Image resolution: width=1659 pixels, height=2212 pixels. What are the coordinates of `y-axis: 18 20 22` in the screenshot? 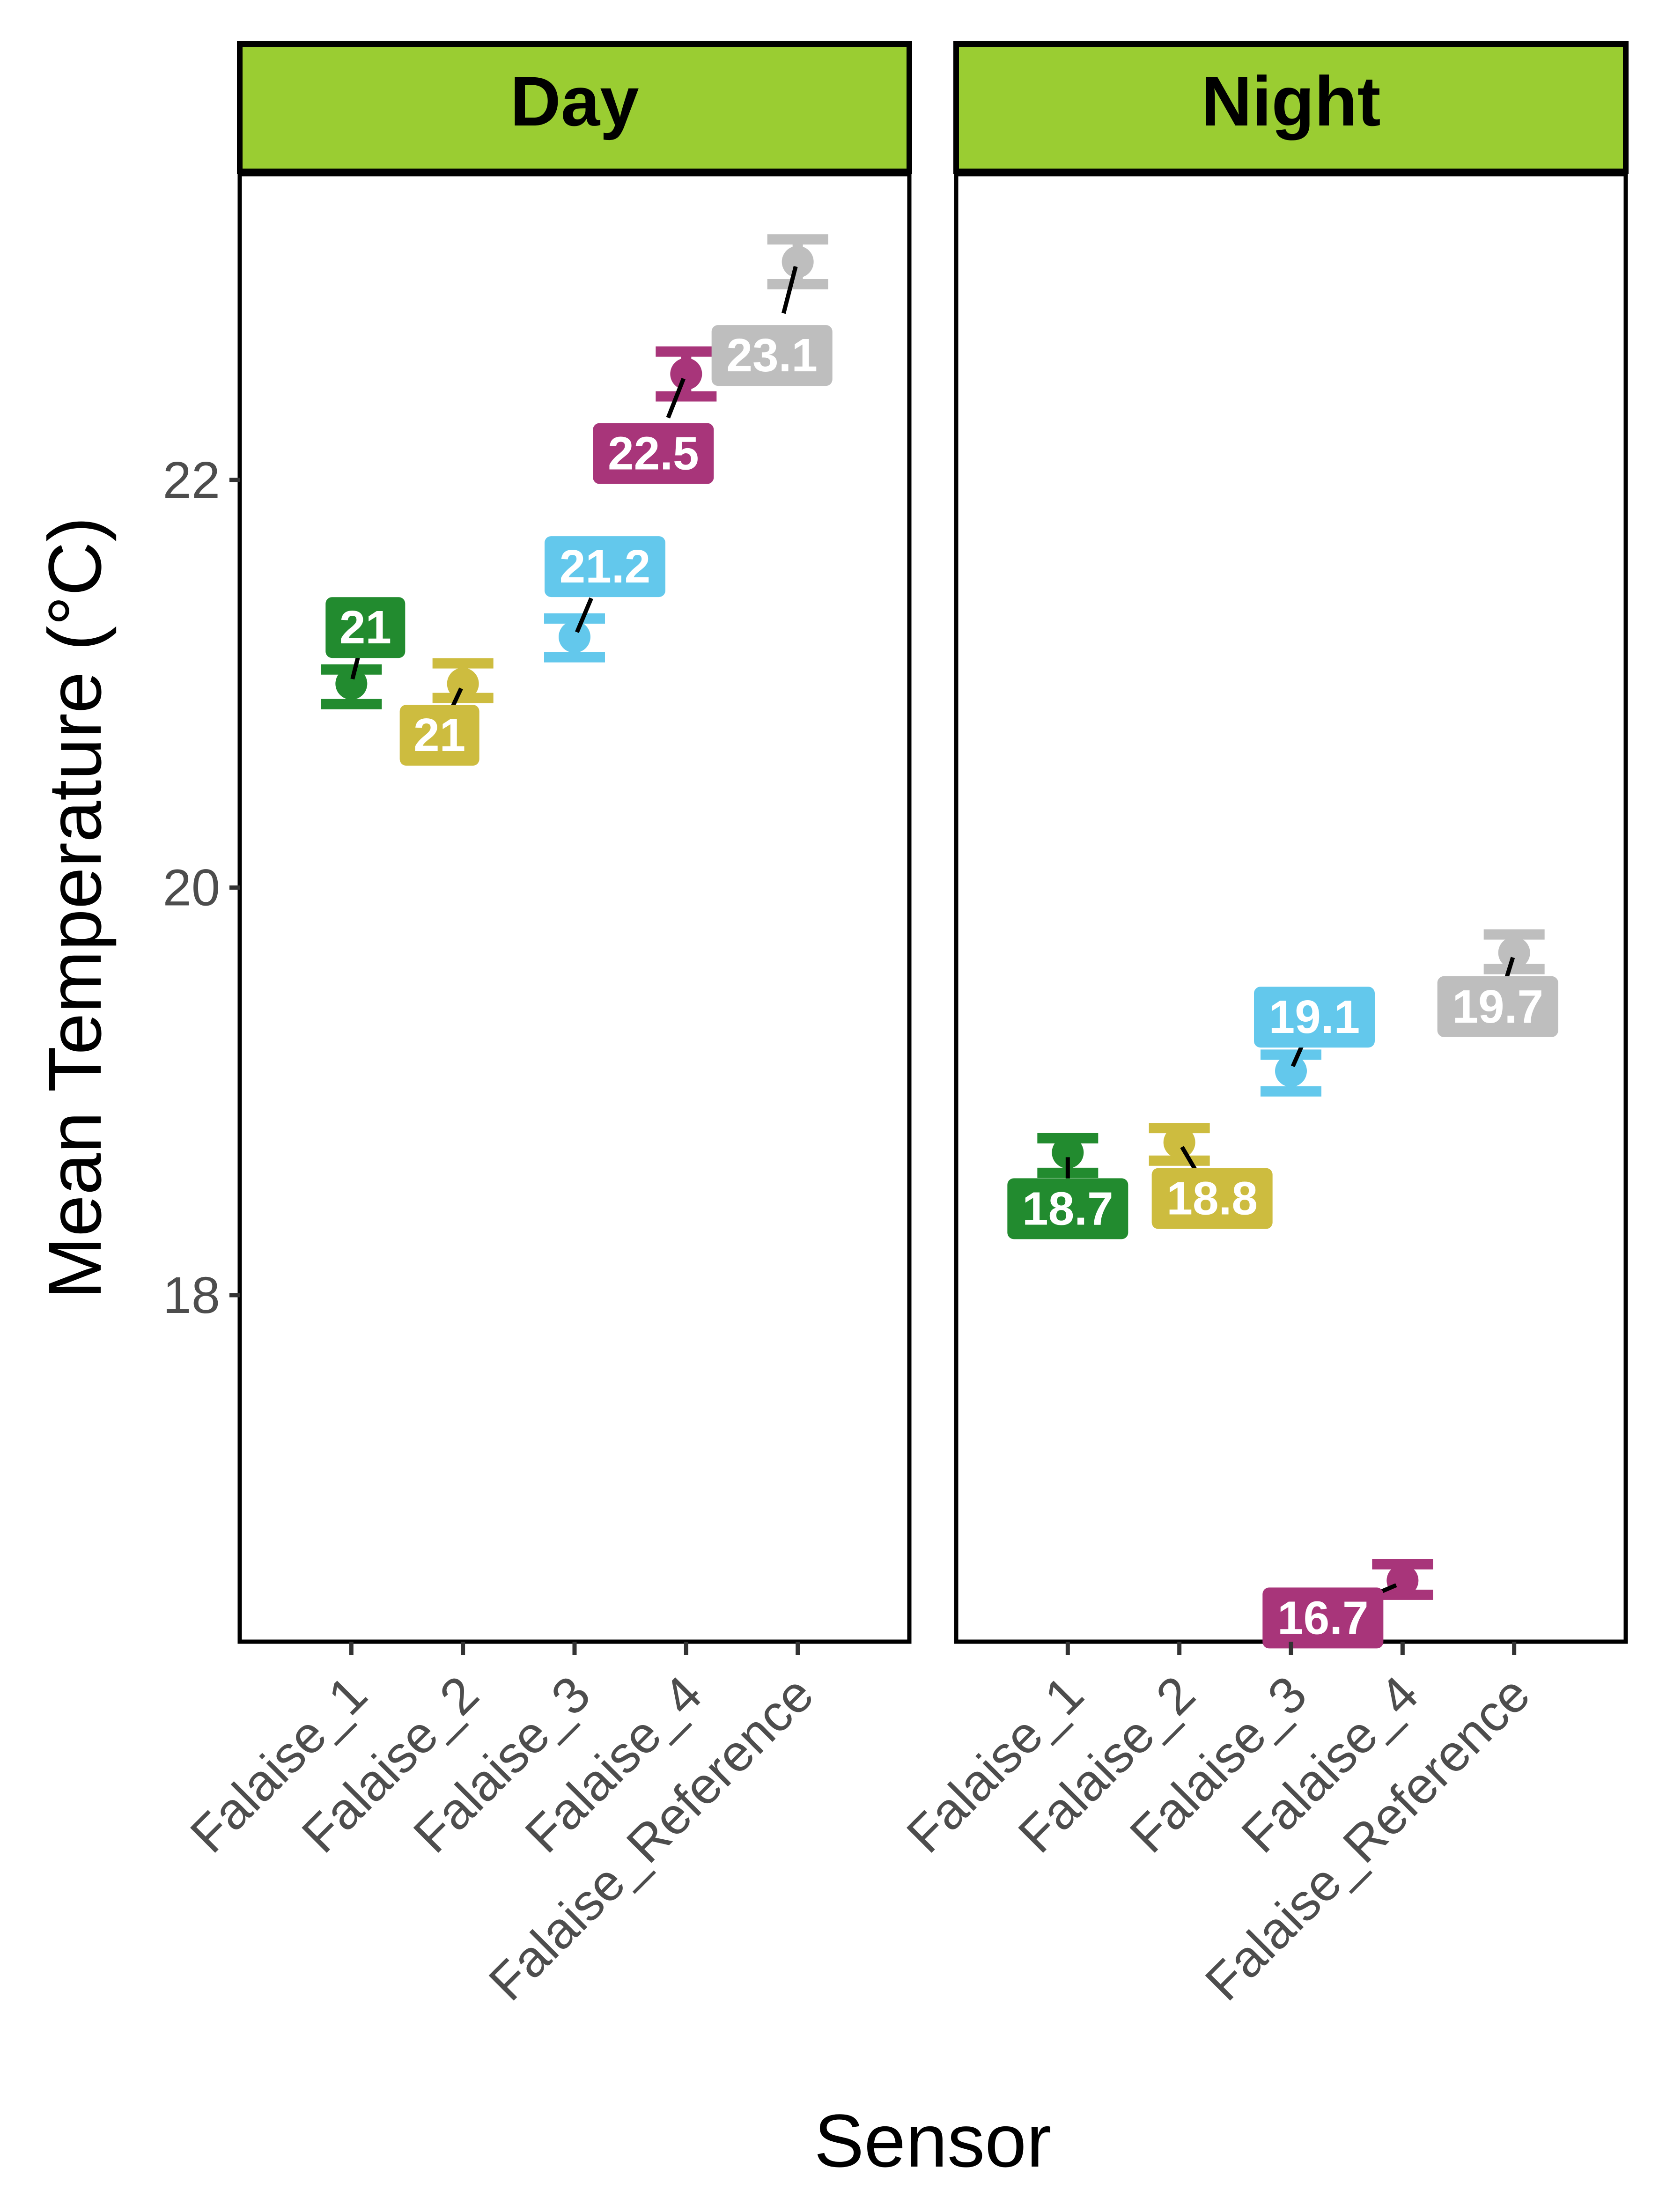 It's located at (201, 888).